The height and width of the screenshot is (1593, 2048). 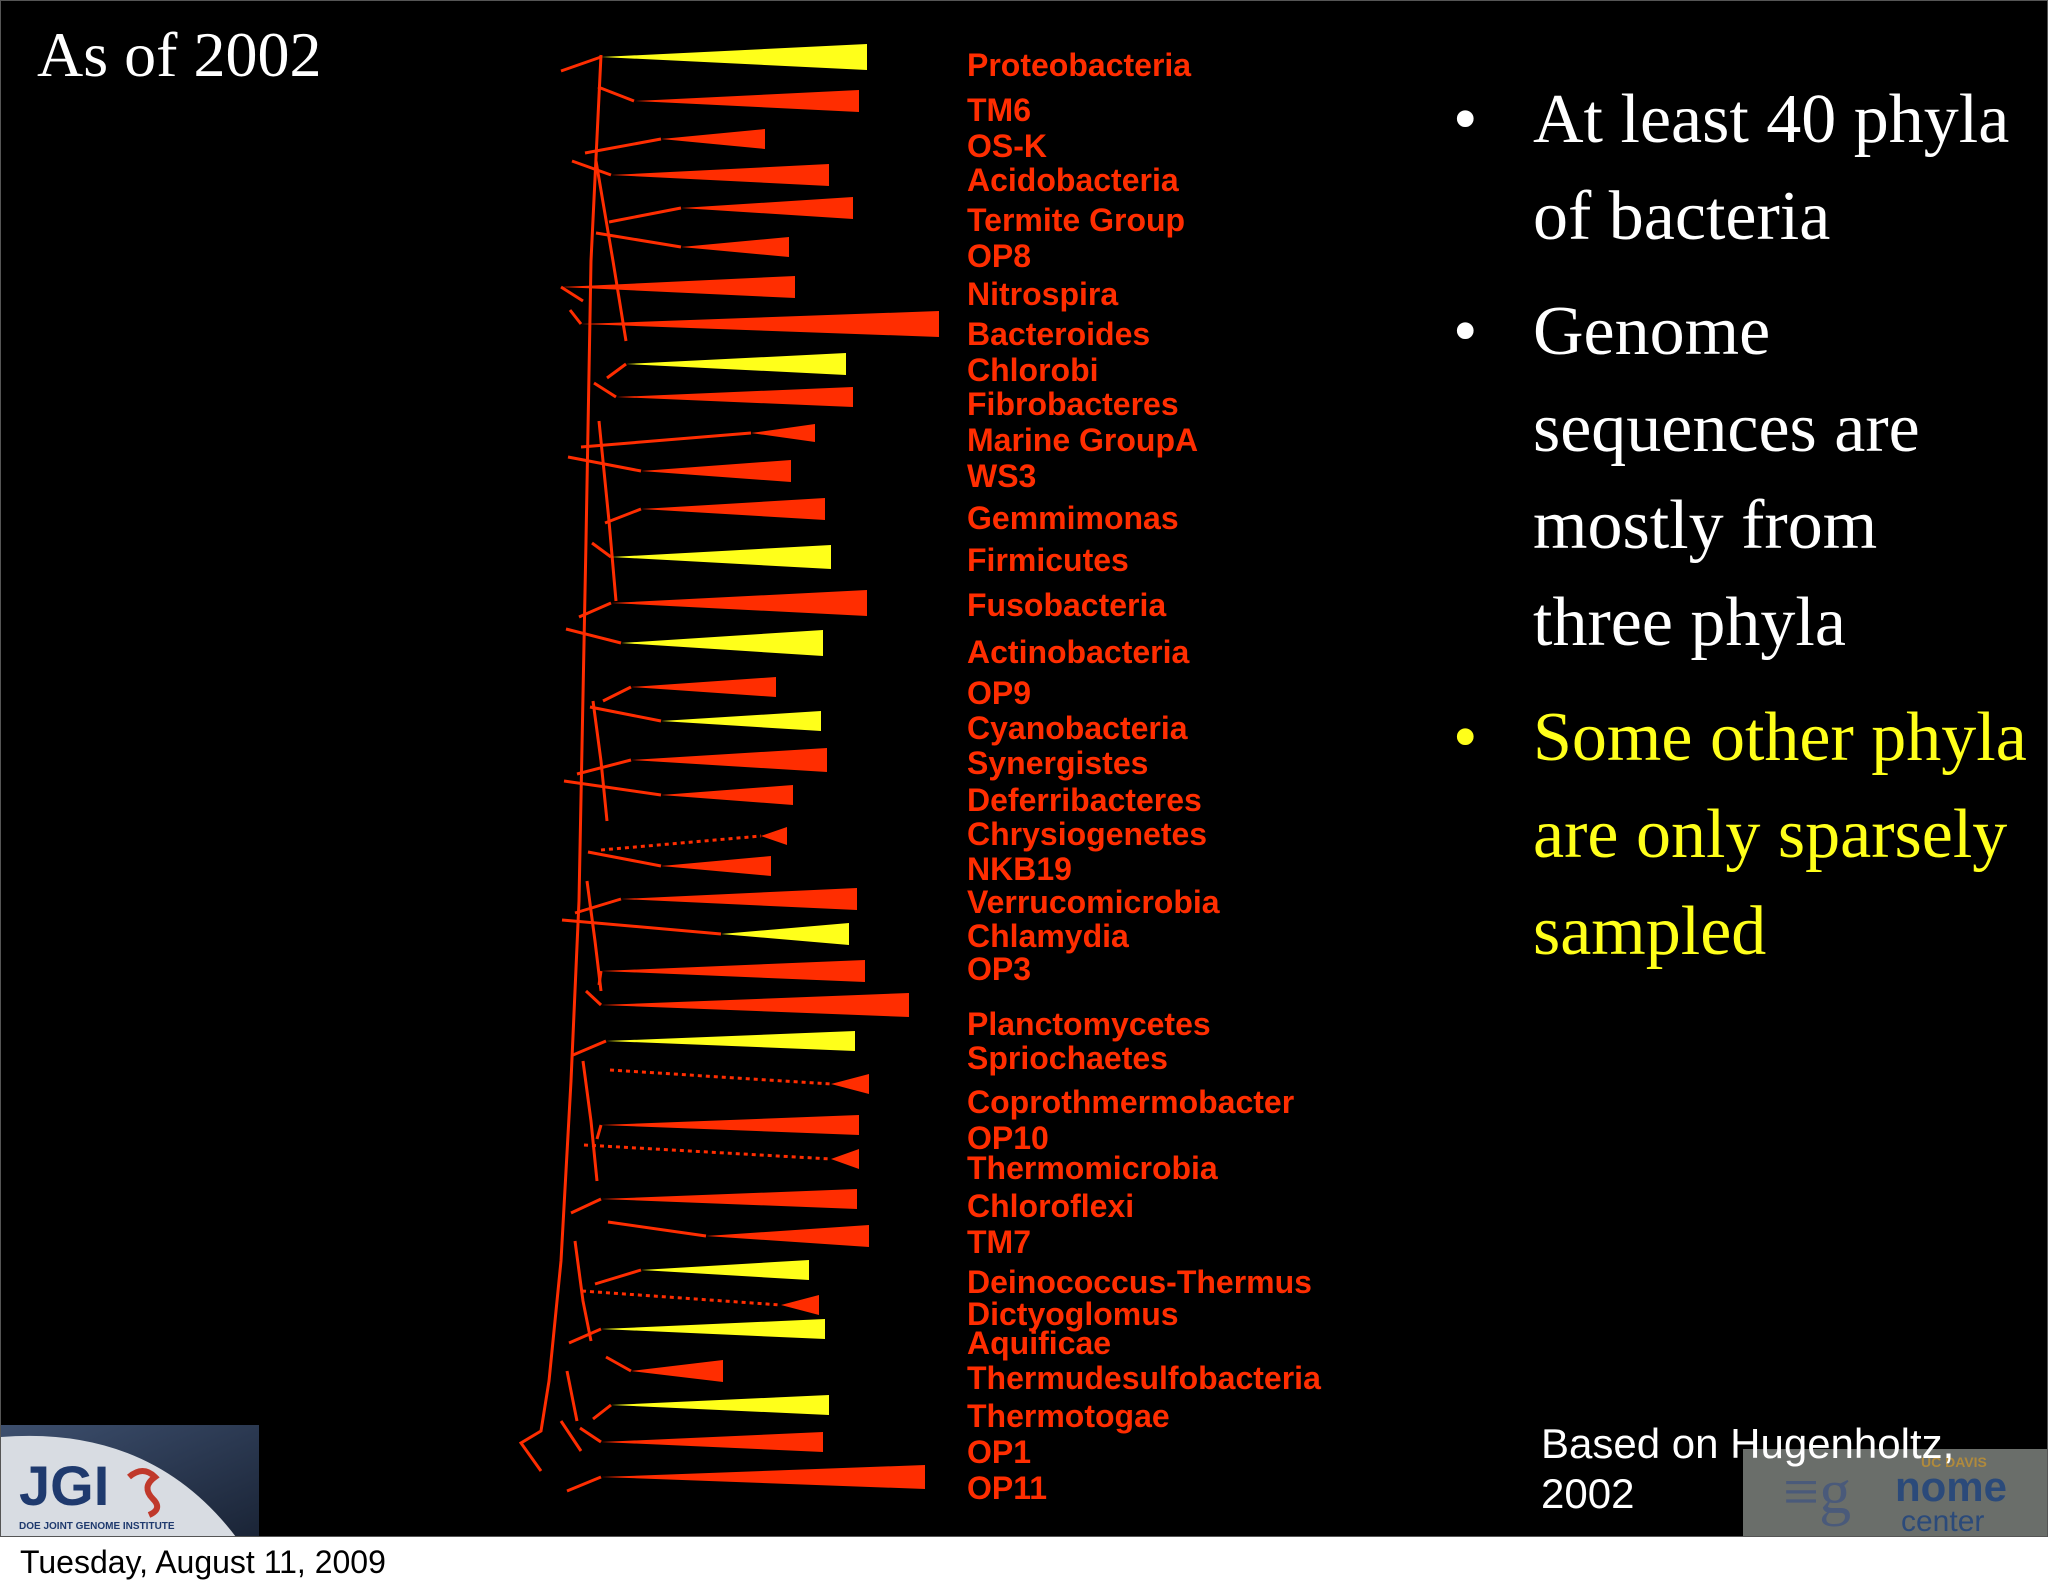 What do you see at coordinates (1817, 1491) in the screenshot?
I see `svg-text: ≡g` at bounding box center [1817, 1491].